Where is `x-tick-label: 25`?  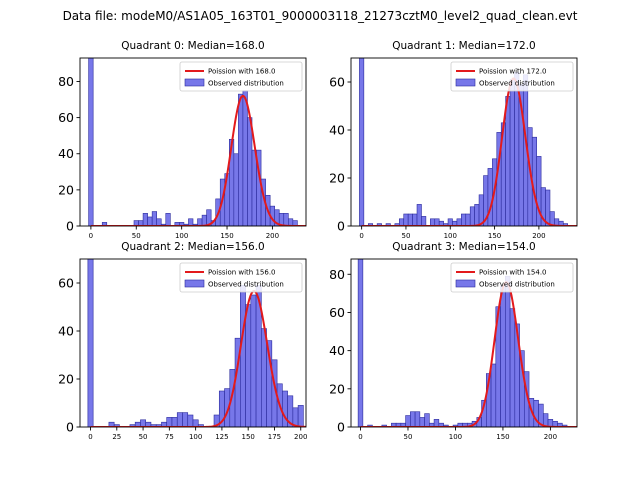
x-tick-label: 25 is located at coordinates (116, 437).